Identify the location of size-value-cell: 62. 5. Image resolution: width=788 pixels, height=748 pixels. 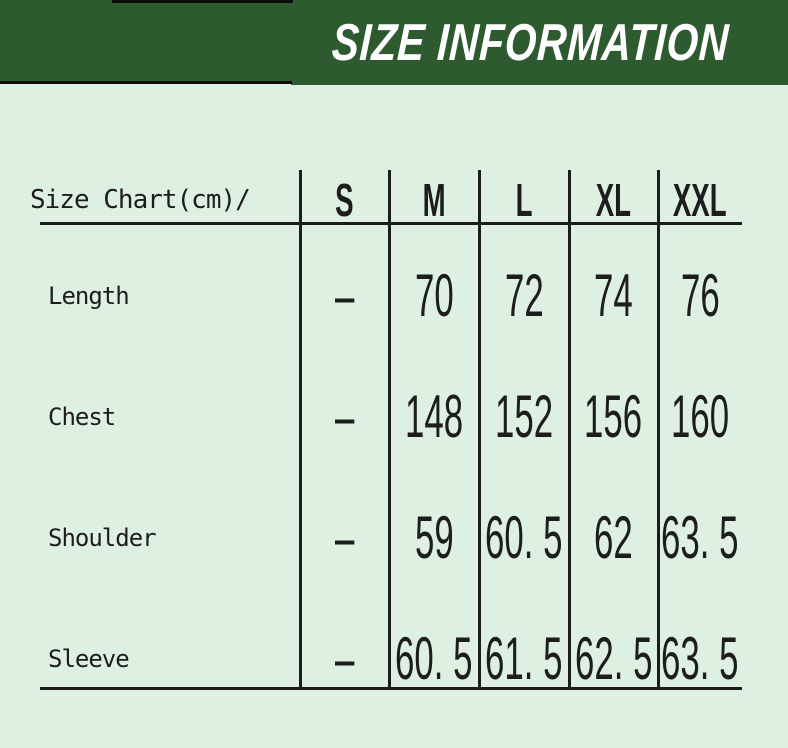
(613, 658).